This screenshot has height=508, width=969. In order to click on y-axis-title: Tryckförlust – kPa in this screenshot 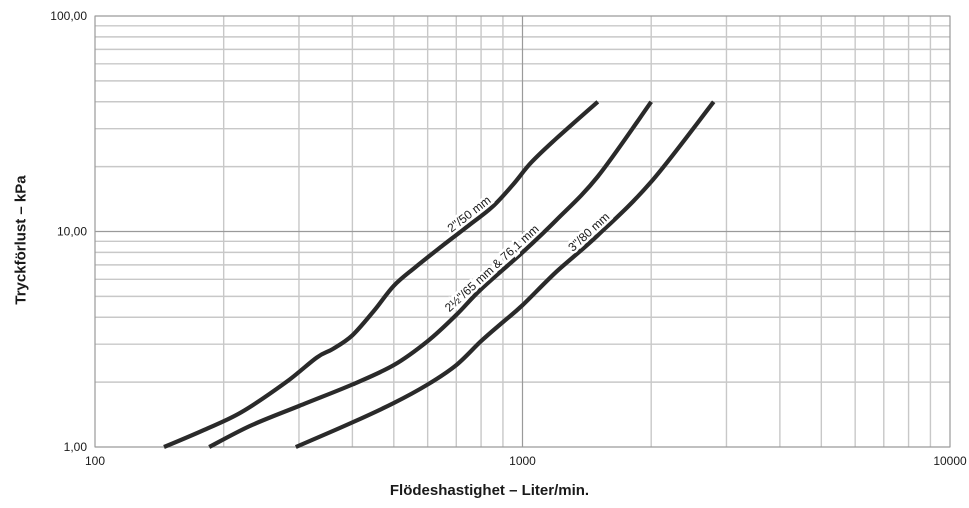, I will do `click(21, 240)`.